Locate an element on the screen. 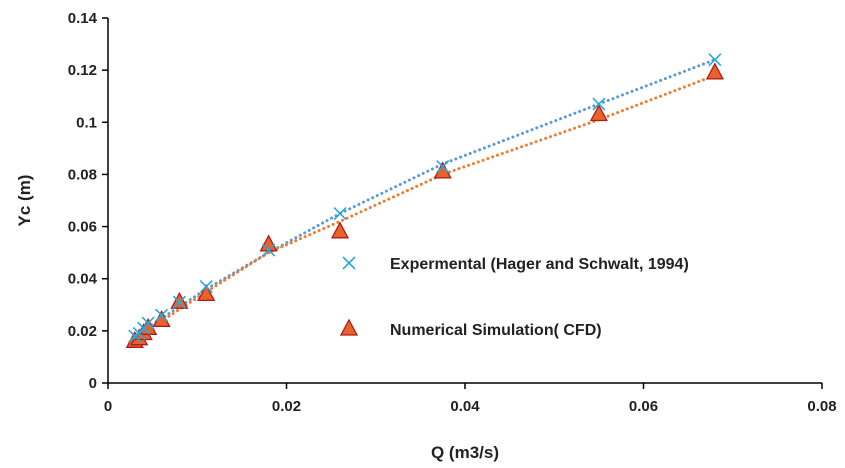  x-tick-label: 0.06 is located at coordinates (643, 406).